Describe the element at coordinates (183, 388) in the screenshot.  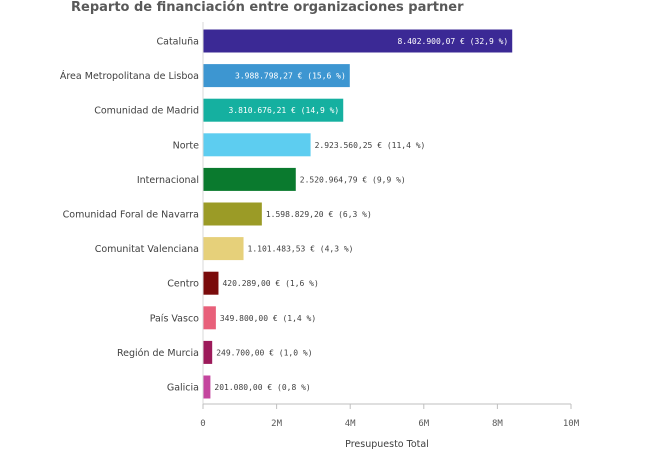
I see `category-label: Galicia` at that location.